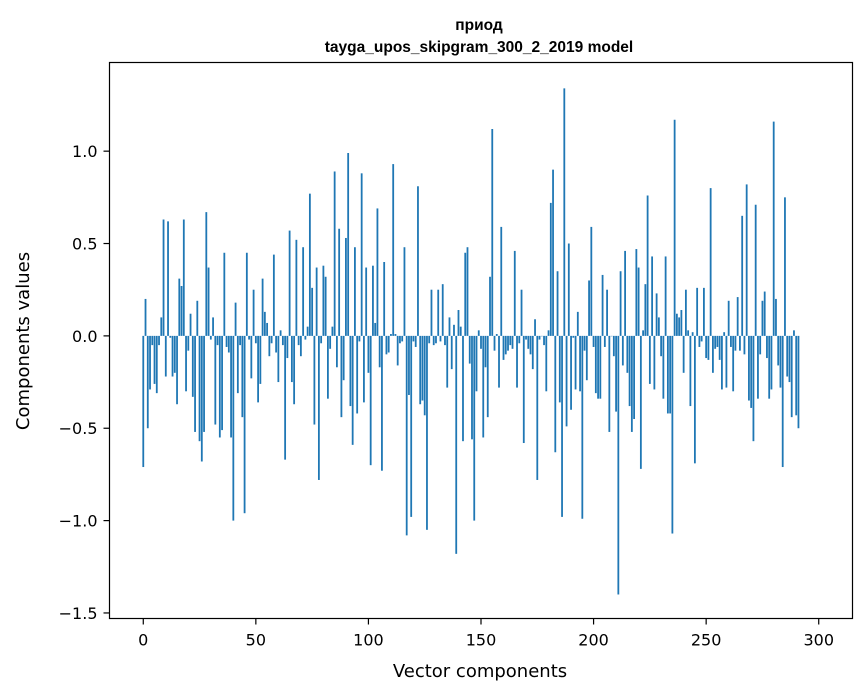 The image size is (867, 696). Describe the element at coordinates (78, 613) in the screenshot. I see `y-tick-label: −1.5` at that location.